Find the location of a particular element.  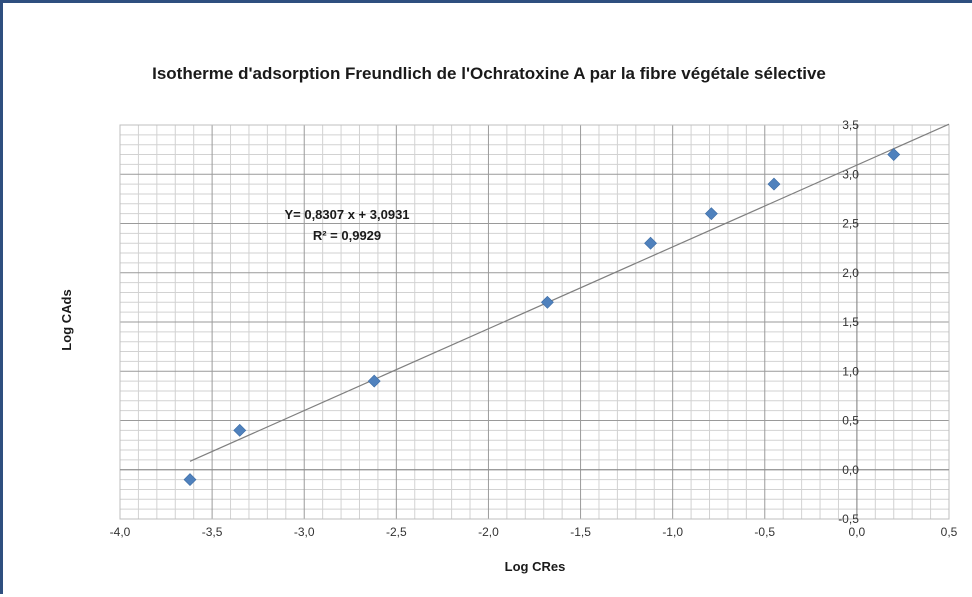

y-tick-label: 0,0 is located at coordinates (850, 470).